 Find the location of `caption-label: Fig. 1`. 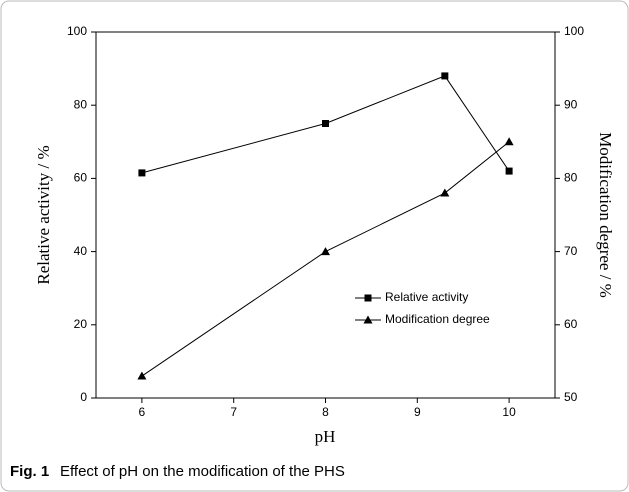

caption-label: Fig. 1 is located at coordinates (29, 471).